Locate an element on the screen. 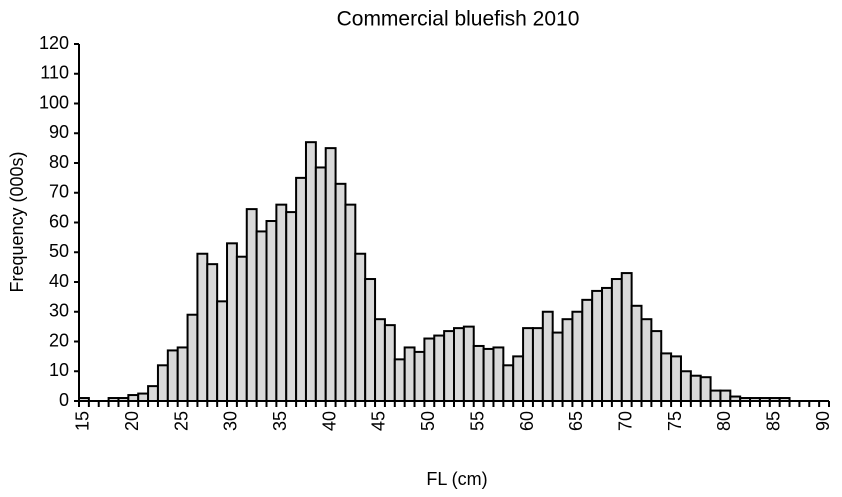  y-tick-label: 70 is located at coordinates (59, 192).